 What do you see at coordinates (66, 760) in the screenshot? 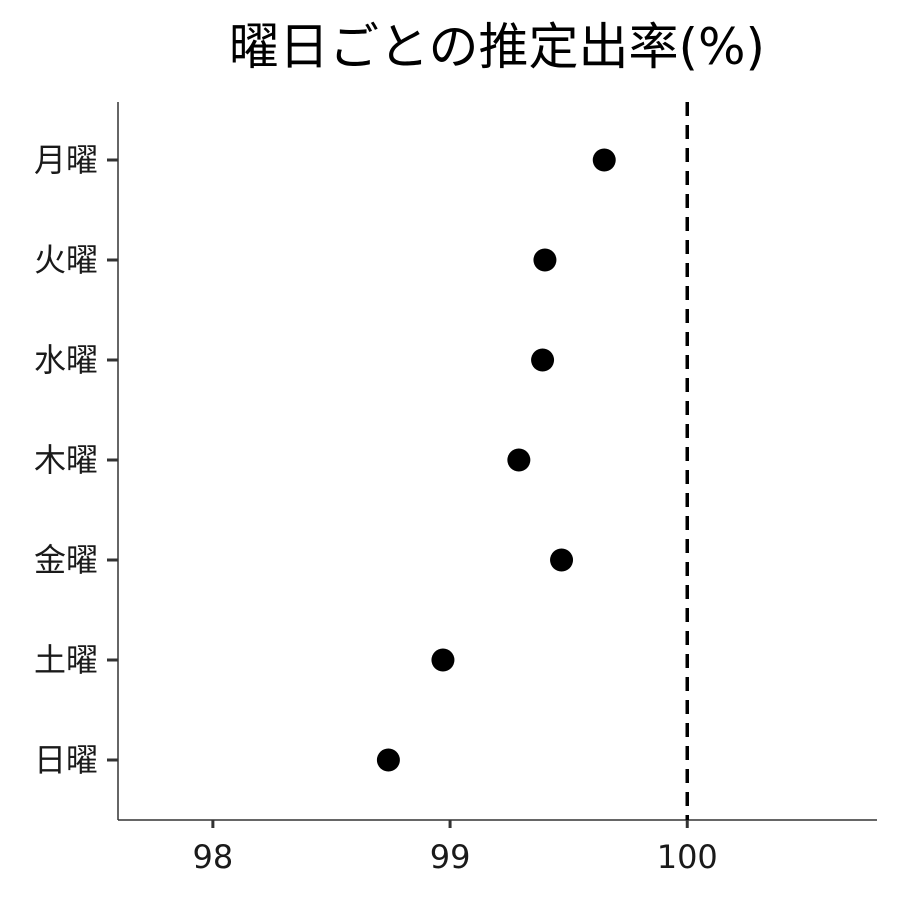
I see `y-tick-label: 日曜` at bounding box center [66, 760].